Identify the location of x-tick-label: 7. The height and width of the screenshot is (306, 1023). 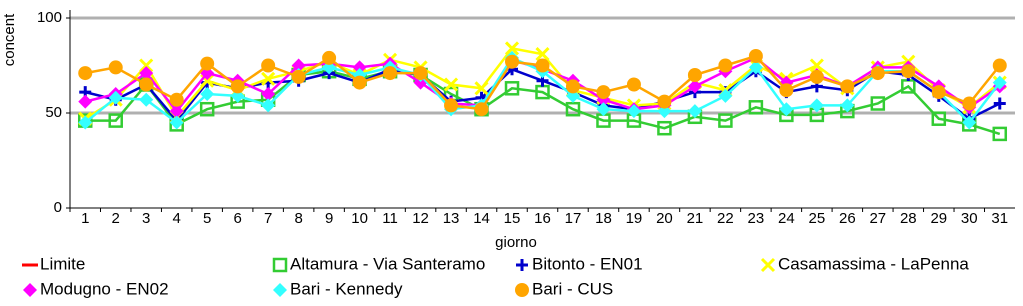
(268, 218).